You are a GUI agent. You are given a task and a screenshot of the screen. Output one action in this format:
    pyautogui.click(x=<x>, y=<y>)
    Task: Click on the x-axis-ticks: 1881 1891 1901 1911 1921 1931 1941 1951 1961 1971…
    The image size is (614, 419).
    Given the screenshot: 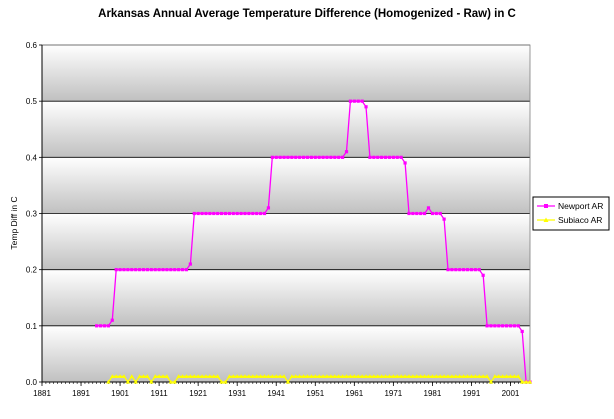 What is the action you would take?
    pyautogui.click(x=282, y=390)
    